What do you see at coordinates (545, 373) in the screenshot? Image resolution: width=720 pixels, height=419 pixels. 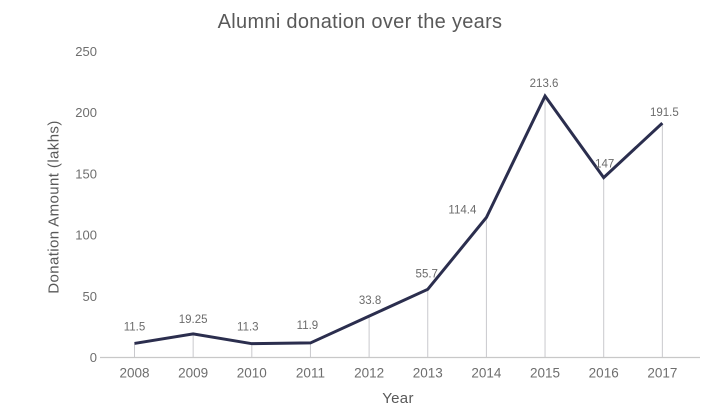 I see `x-tick-label: 2015` at bounding box center [545, 373].